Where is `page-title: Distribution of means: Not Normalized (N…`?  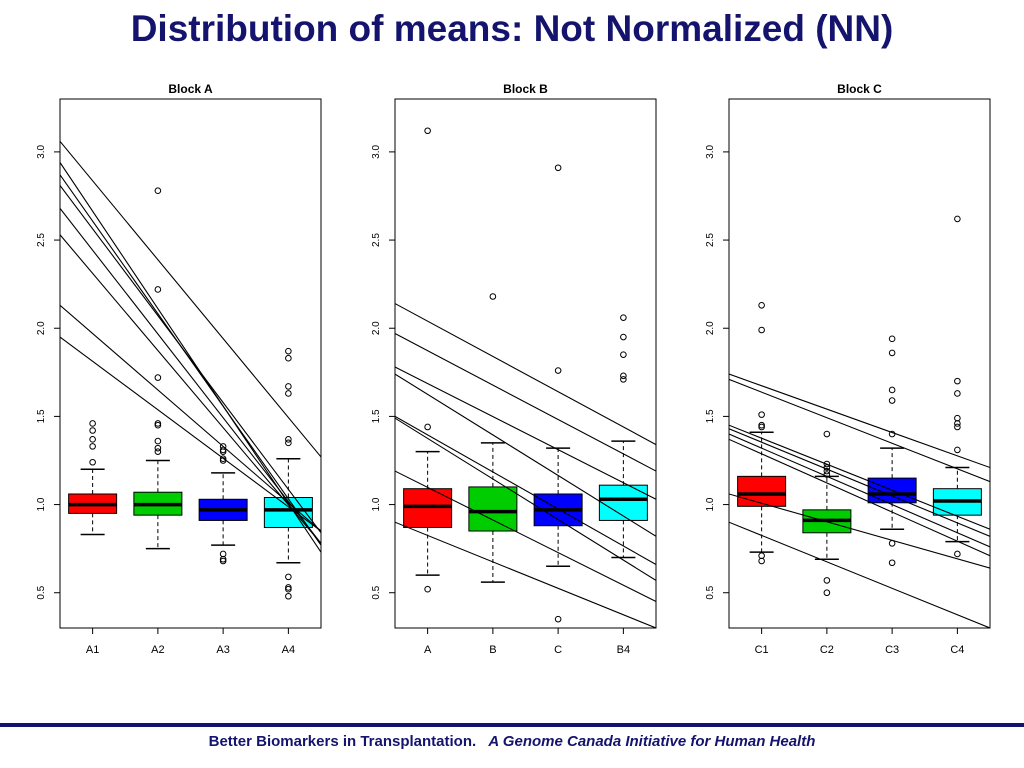 page-title: Distribution of means: Not Normalized (N… is located at coordinates (512, 28).